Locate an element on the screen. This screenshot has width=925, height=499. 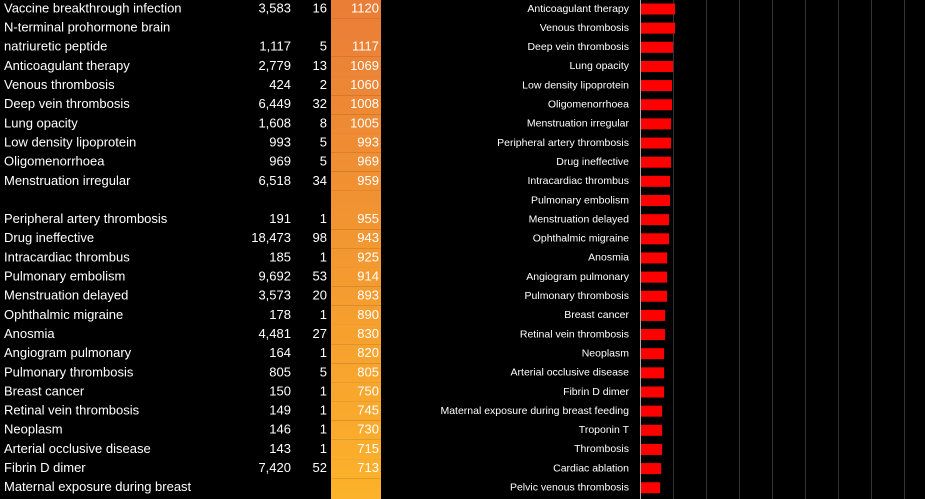
category-label: Pulmonary embolism is located at coordinates (580, 200).